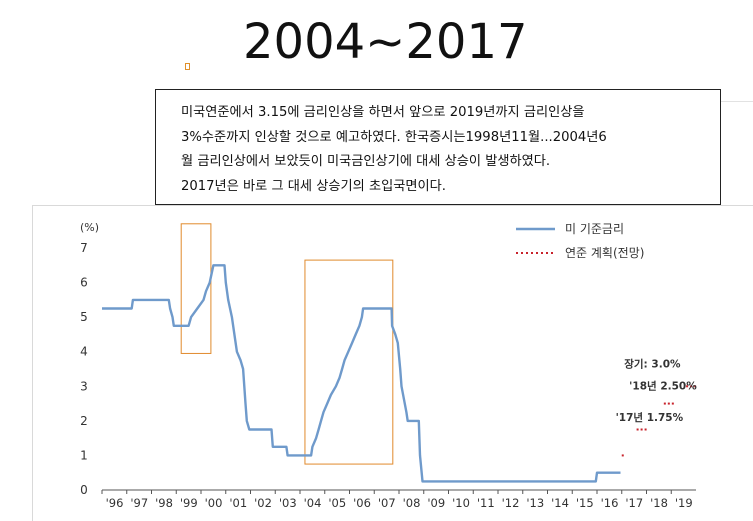 The image size is (753, 521). I want to click on slide-title: 2004~2017, so click(385, 42).